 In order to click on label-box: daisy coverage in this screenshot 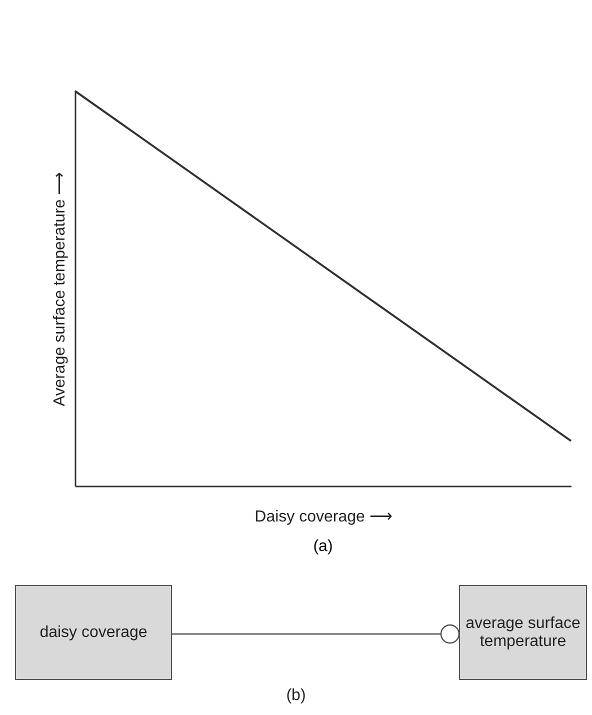, I will do `click(93, 632)`.